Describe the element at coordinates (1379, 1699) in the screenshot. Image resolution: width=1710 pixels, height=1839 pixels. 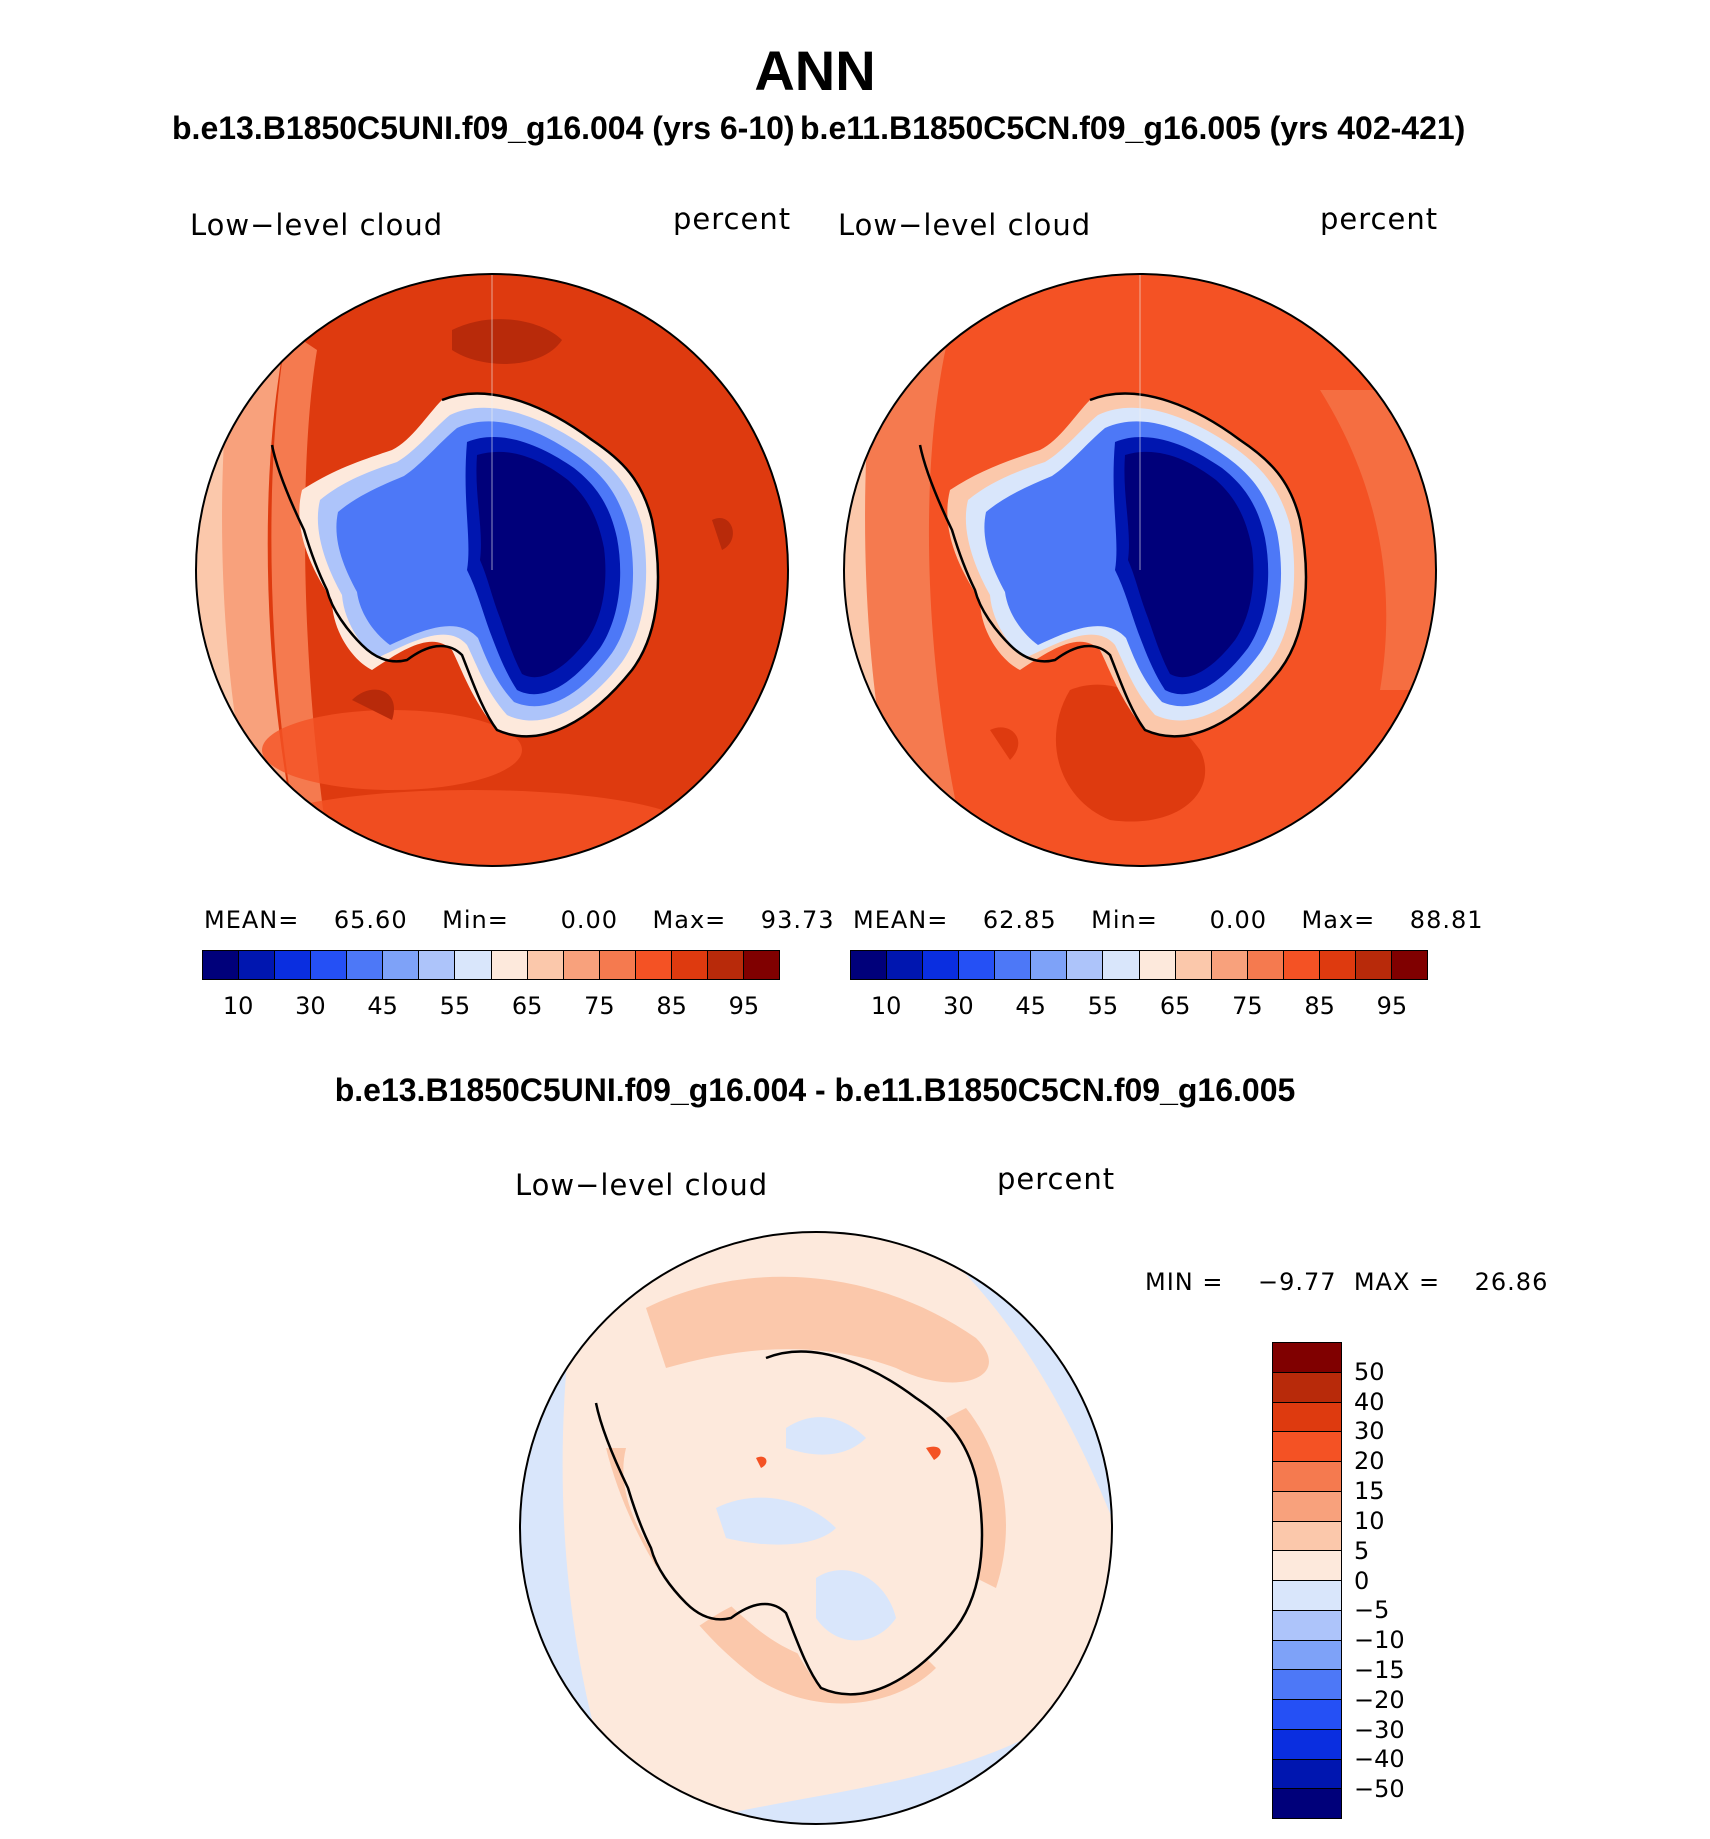
I see `colorbar-tick-label: −20` at that location.